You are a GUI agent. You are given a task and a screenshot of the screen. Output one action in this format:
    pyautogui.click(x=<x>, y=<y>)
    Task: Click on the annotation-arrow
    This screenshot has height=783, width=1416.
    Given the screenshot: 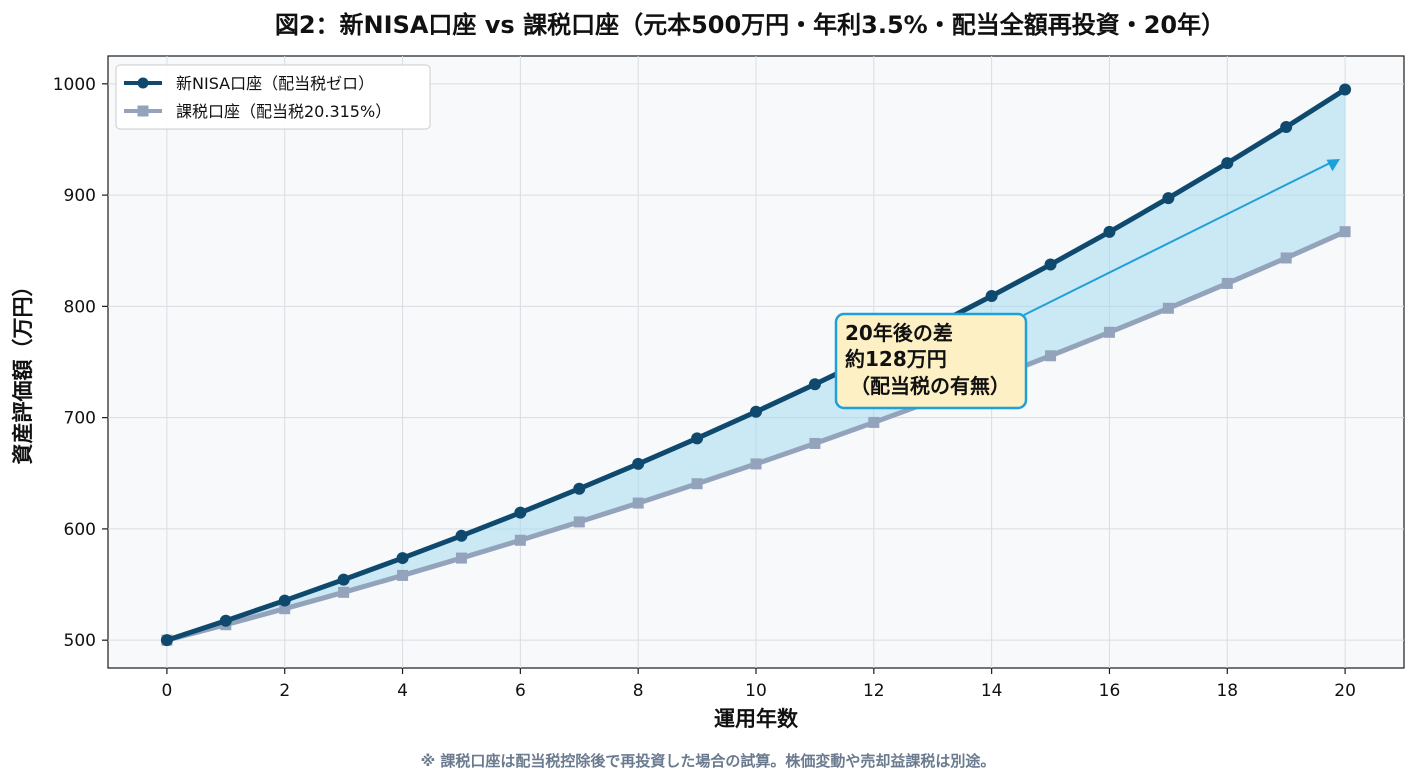 What is the action you would take?
    pyautogui.click(x=1177, y=239)
    